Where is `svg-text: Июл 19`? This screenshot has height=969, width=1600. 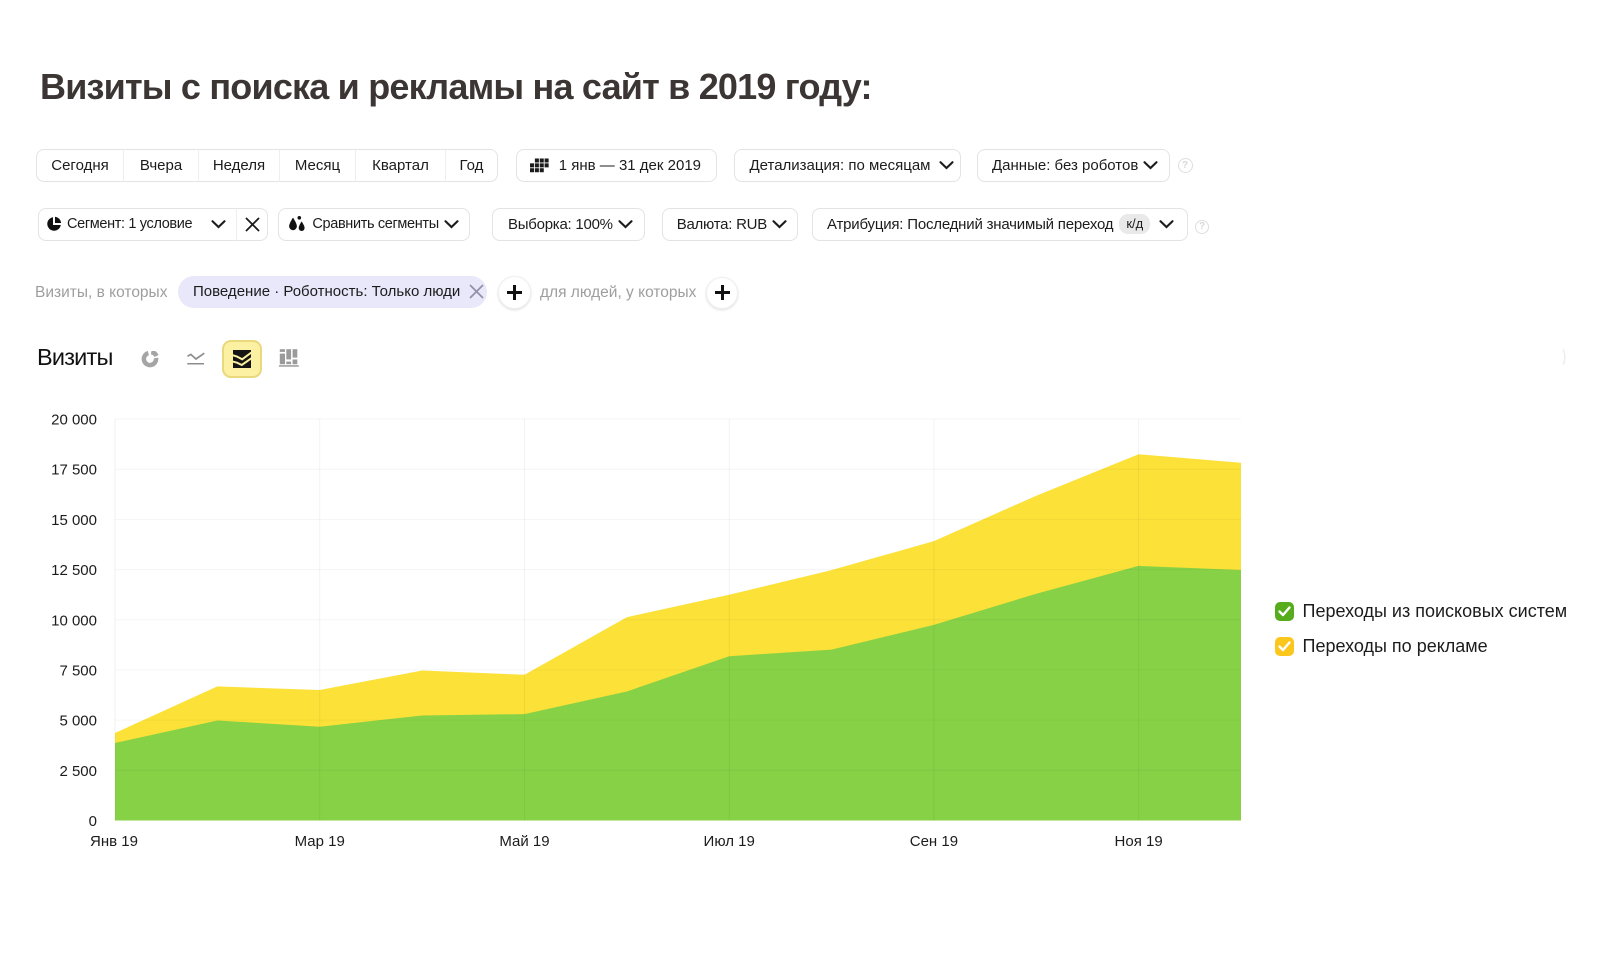
svg-text: Июл 19 is located at coordinates (729, 841).